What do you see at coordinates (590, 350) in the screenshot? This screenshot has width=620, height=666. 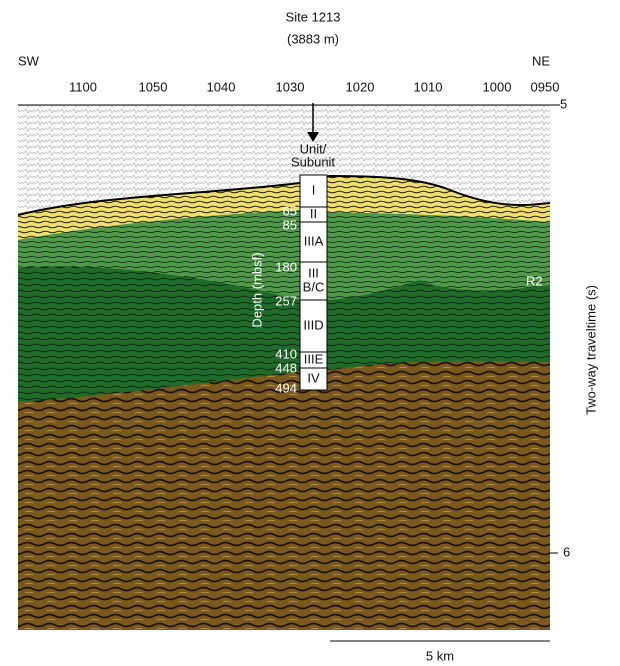 I see `time-axis-label: Two-way traveltime (s)` at bounding box center [590, 350].